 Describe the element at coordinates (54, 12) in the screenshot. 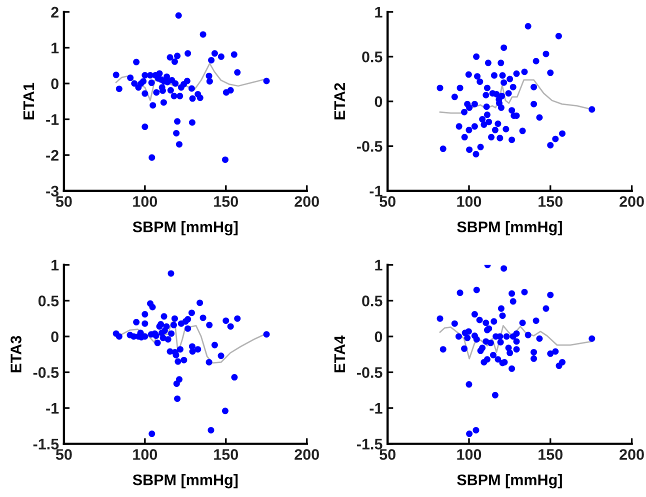

I see `y-tick-label: 2` at that location.